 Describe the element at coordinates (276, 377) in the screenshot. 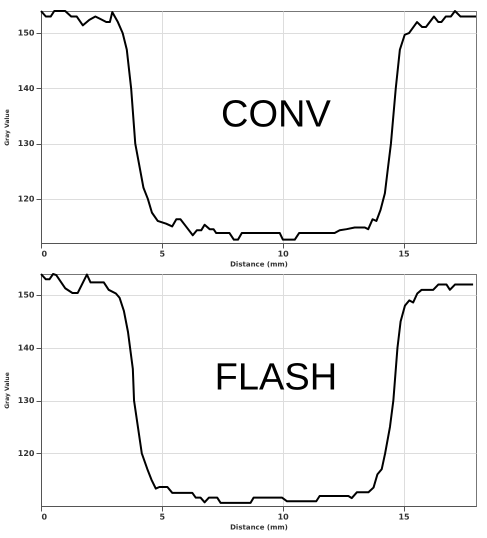

I see `annotation: FLASH` at that location.